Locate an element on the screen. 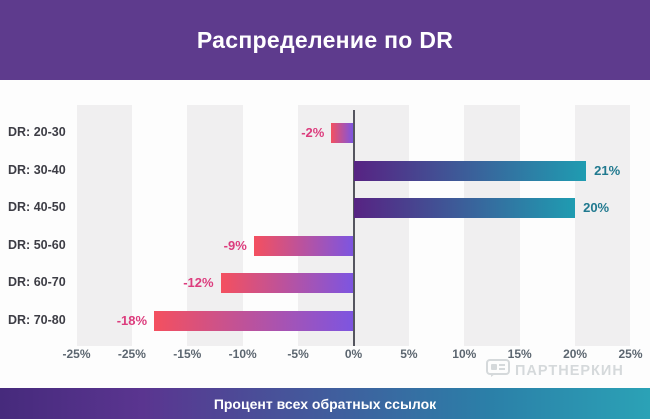  value-label: 21% is located at coordinates (607, 170).